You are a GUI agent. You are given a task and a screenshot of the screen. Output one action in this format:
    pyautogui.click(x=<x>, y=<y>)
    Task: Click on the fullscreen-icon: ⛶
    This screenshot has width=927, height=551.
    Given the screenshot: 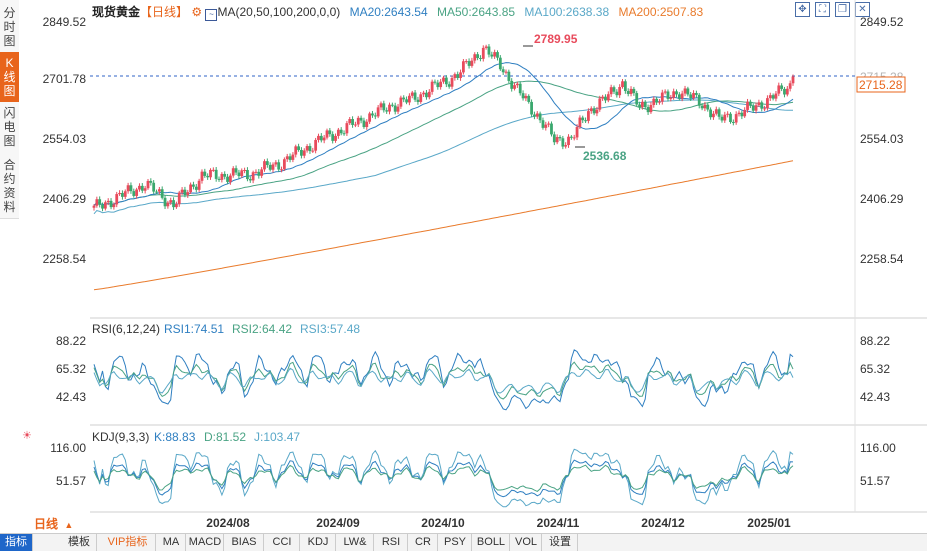 What is the action you would take?
    pyautogui.click(x=822, y=9)
    